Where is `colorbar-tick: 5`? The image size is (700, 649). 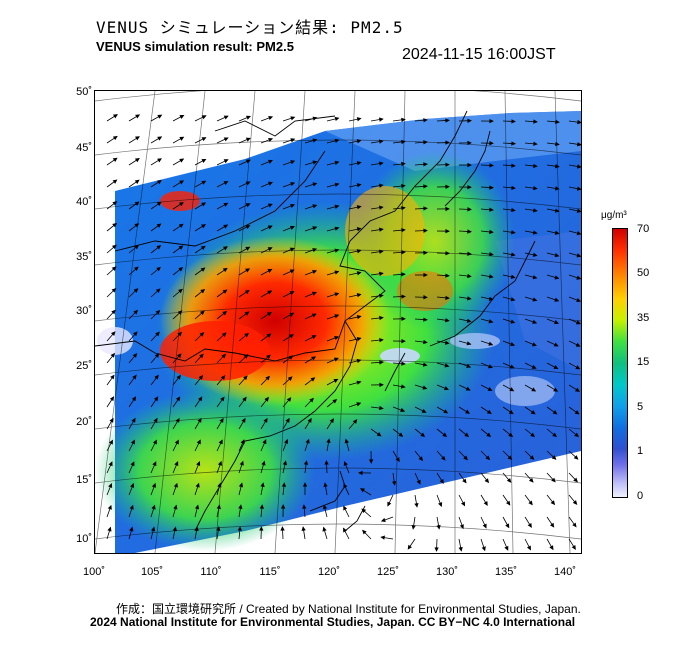
colorbar-tick: 5 is located at coordinates (640, 407).